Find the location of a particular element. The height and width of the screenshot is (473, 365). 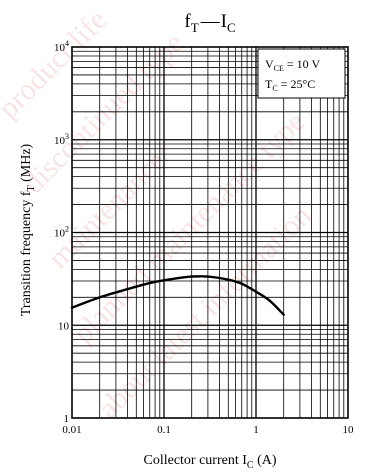

y-axis-label: Transition frequency fT (MHz) is located at coordinates (28, 229).